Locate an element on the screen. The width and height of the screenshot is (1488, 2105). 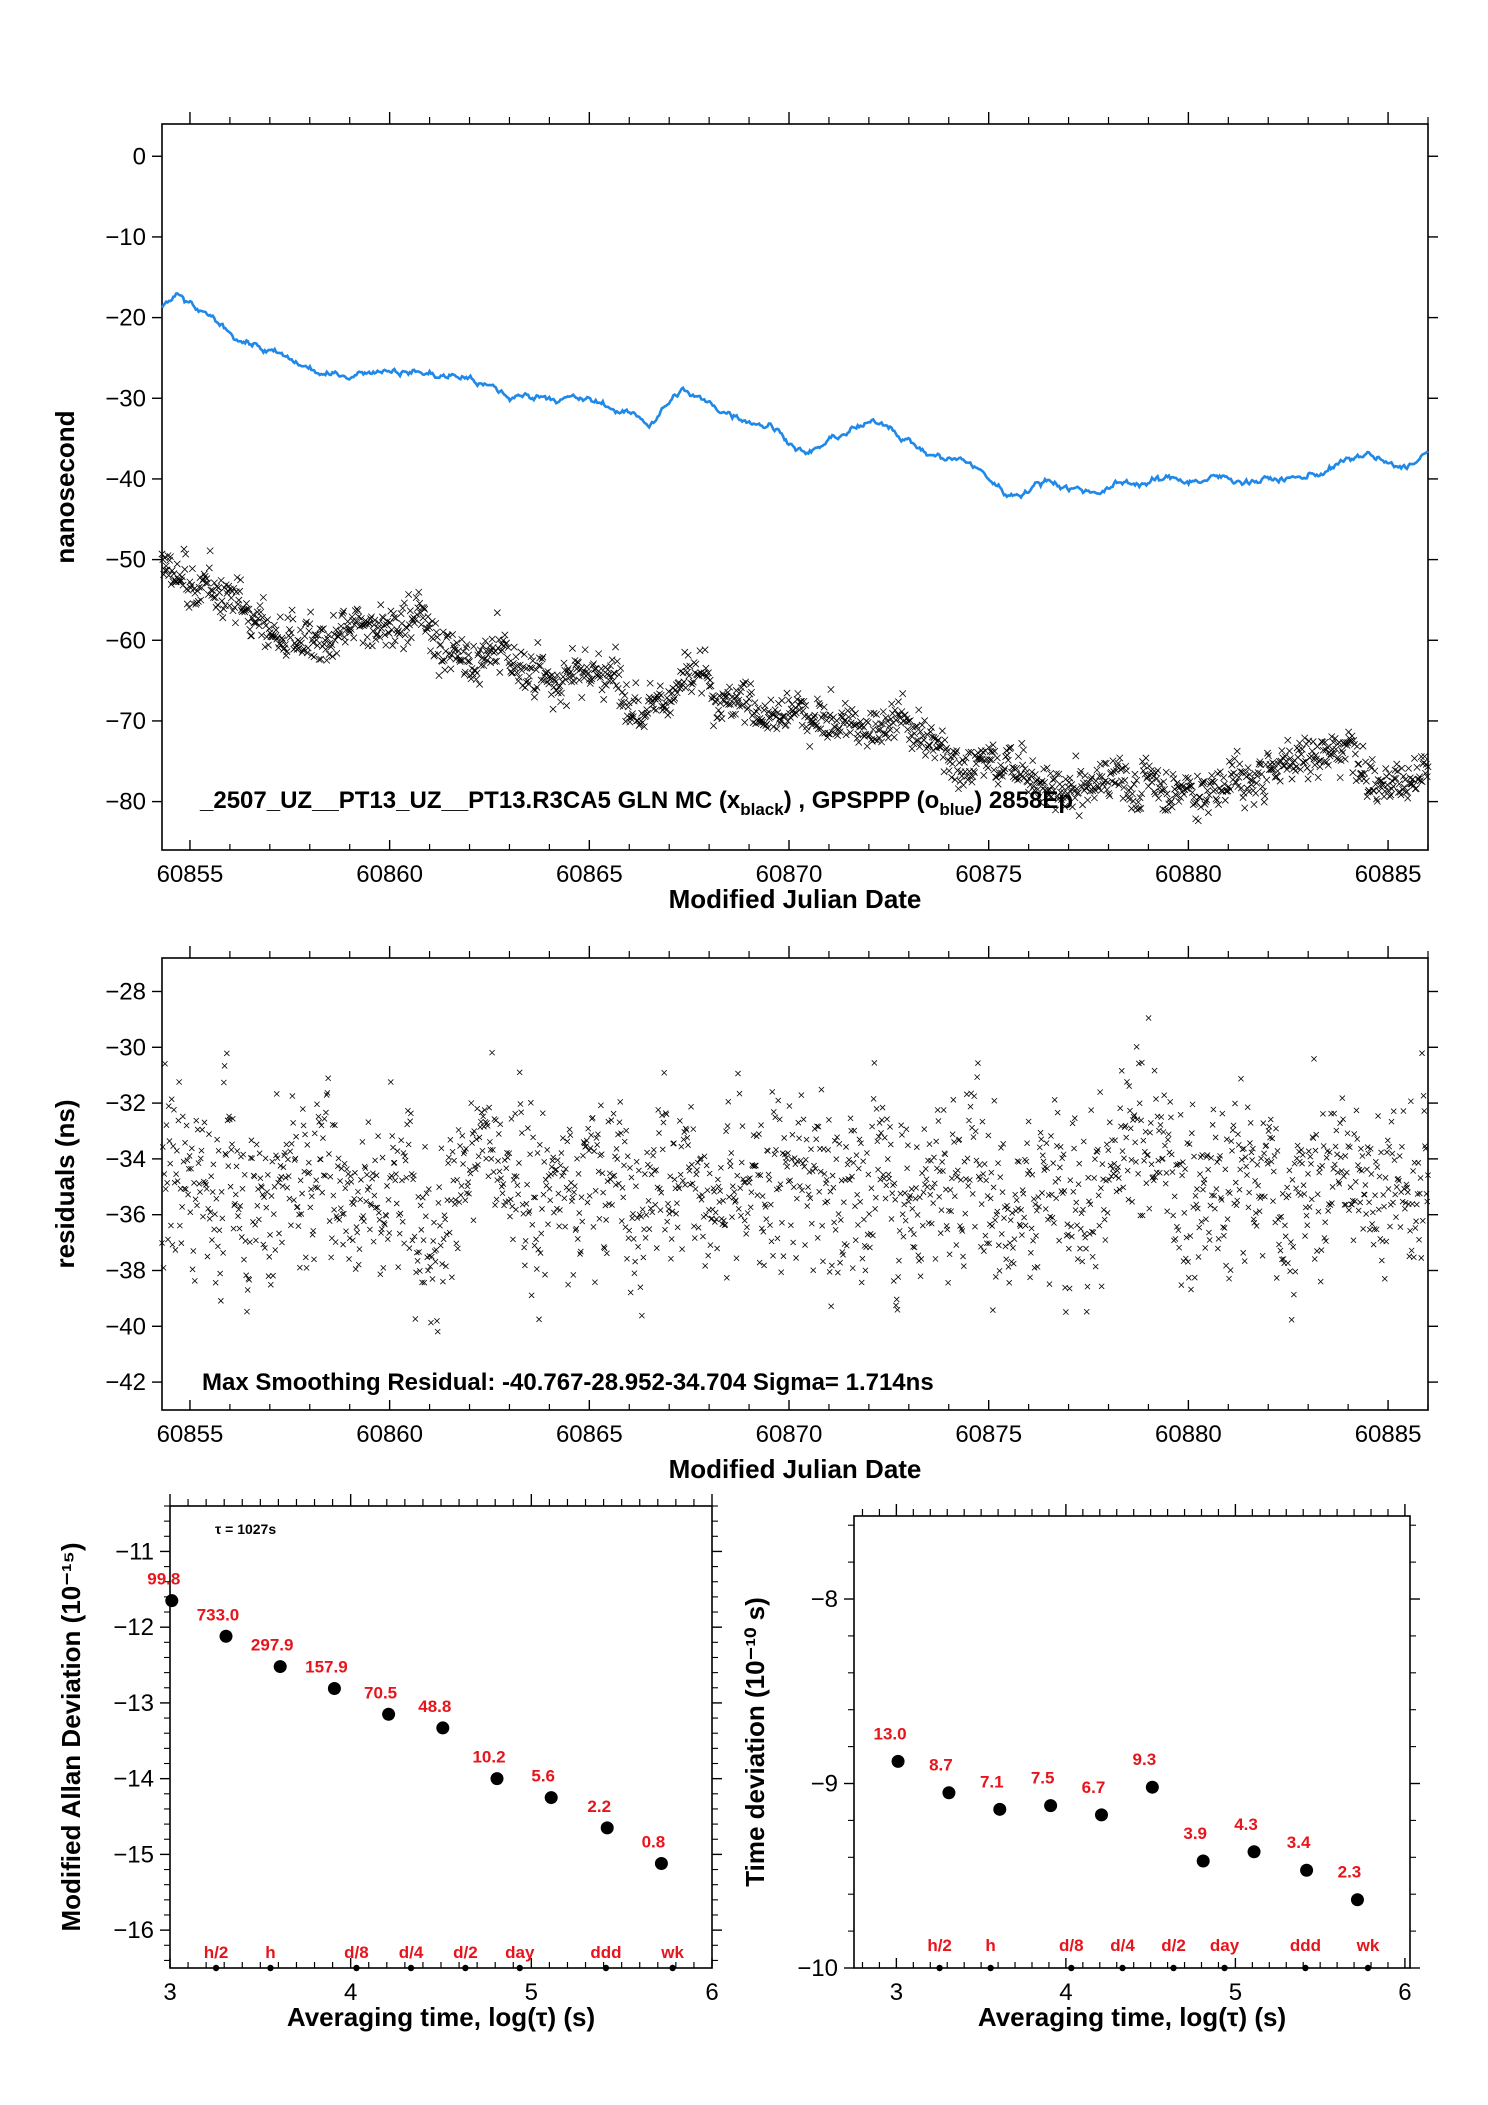
y-axis-label: Time deviation (10⁻¹⁰ s) is located at coordinates (755, 1742).